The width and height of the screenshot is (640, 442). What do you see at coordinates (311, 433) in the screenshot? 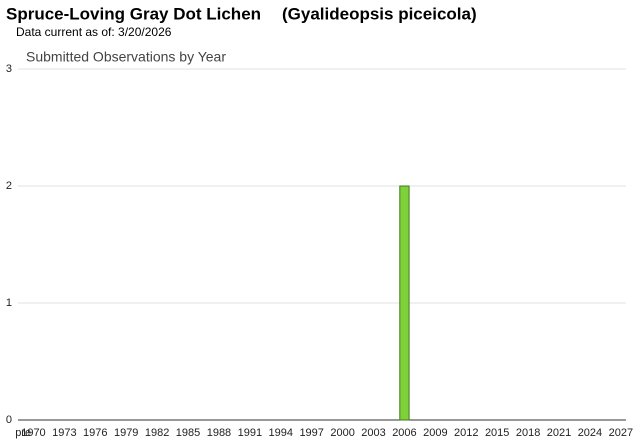
I see `x-tick-label: 1997` at bounding box center [311, 433].